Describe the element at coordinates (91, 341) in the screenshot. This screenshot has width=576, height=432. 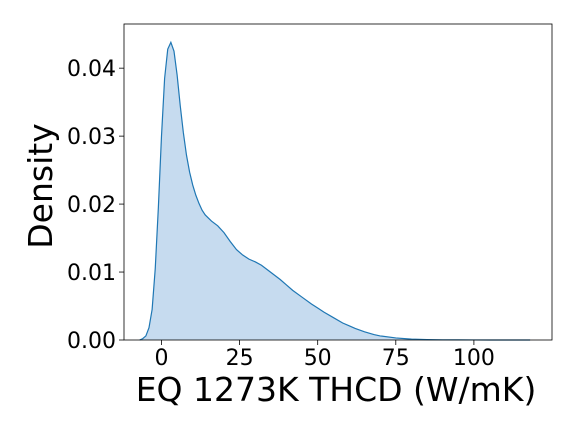
I see `y-tick-label: 0.00` at that location.